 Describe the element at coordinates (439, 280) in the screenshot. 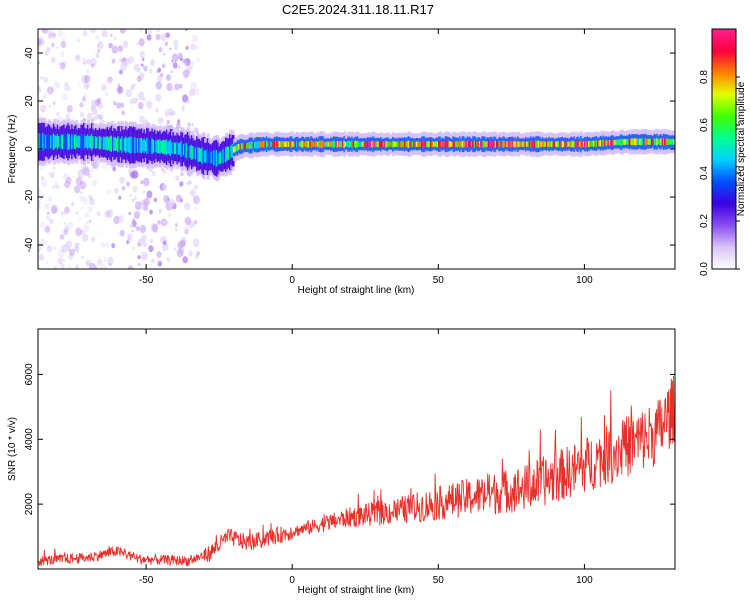

I see `x-tick-label: 50` at that location.